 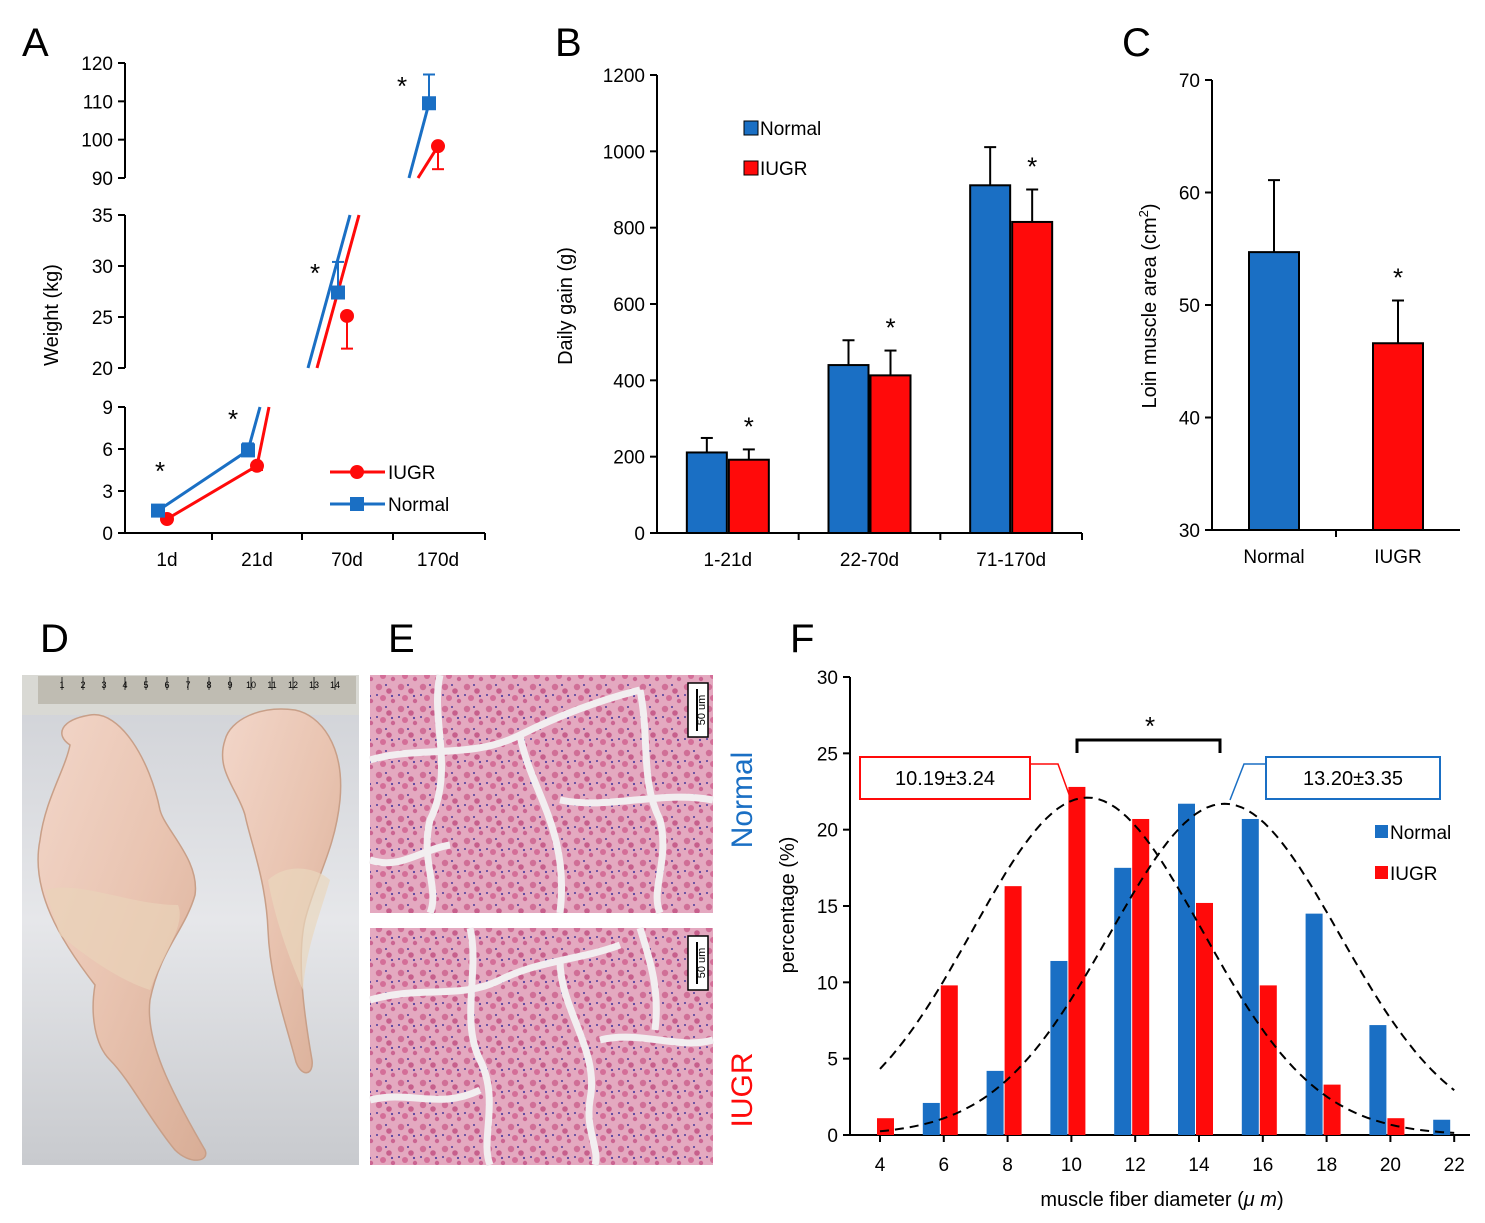 I want to click on chart-c-y-tick-label: 30, so click(x=1189, y=531).